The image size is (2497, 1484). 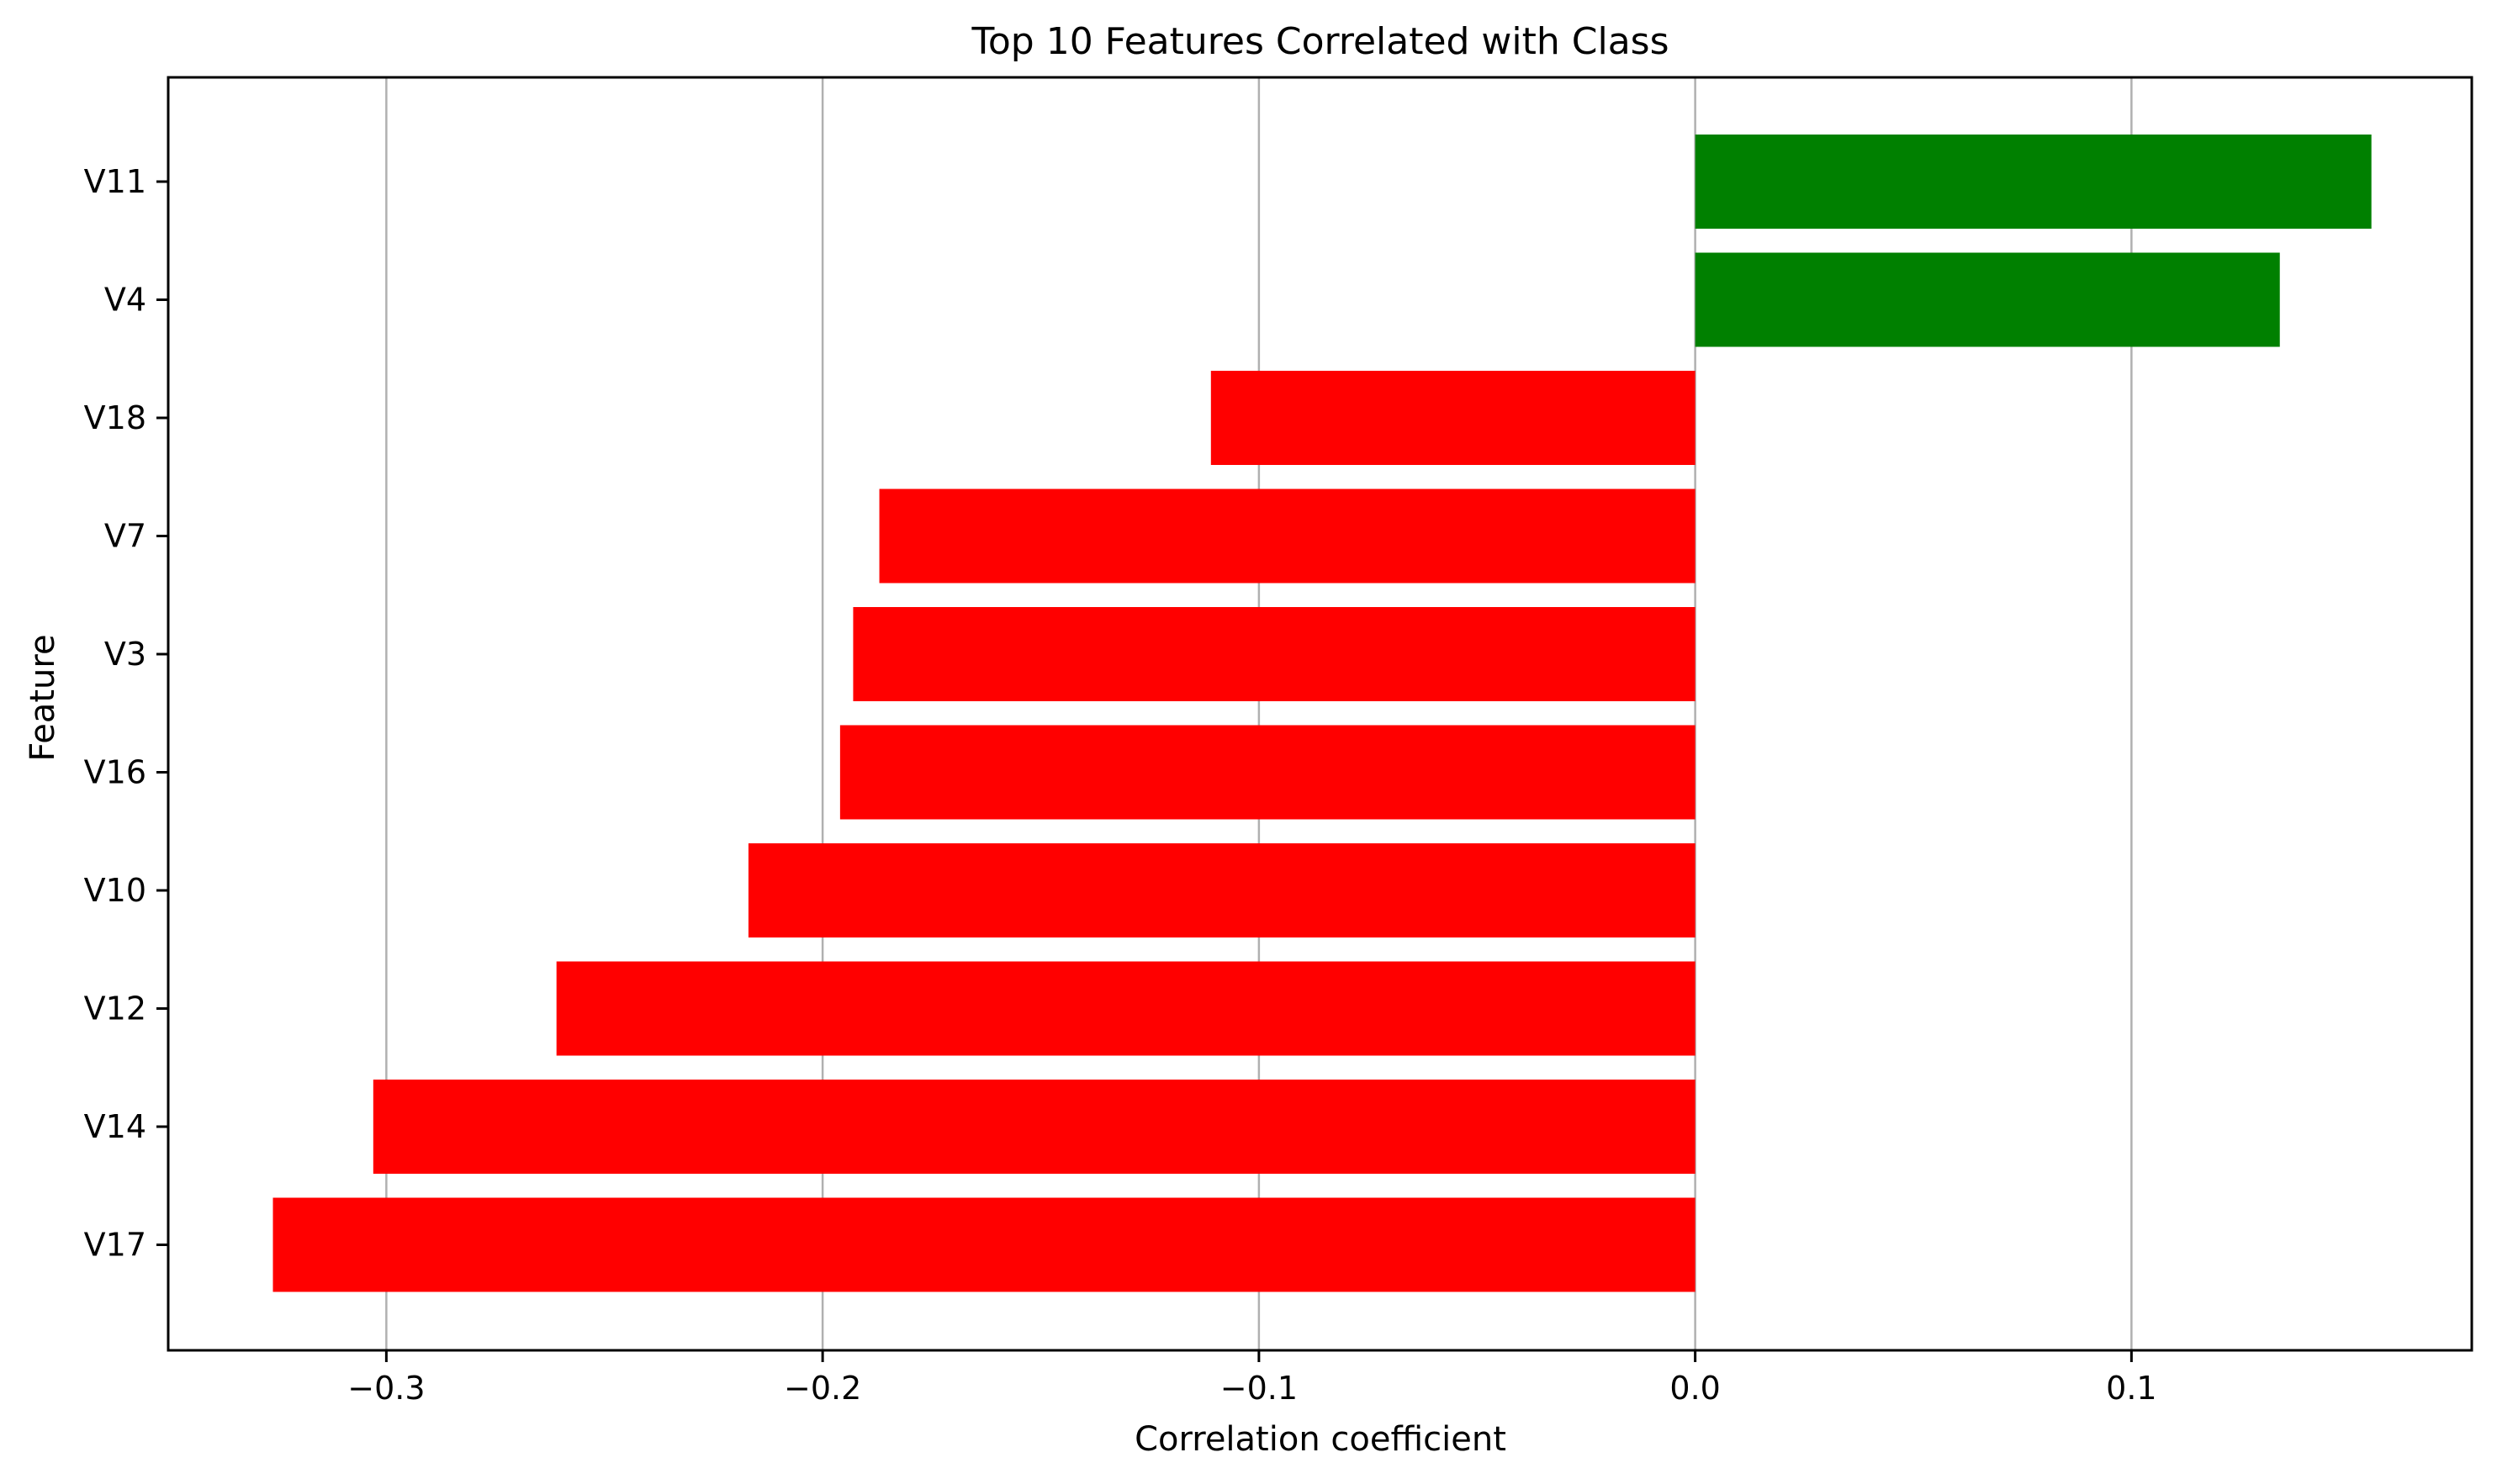 What do you see at coordinates (115, 1126) in the screenshot?
I see `y-tick-label-V14: V14` at bounding box center [115, 1126].